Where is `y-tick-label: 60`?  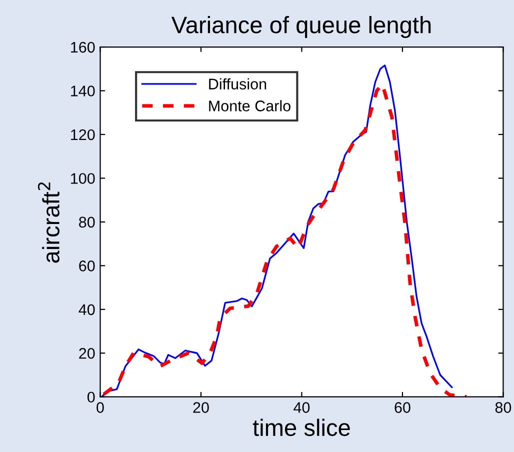 y-tick-label: 60 is located at coordinates (87, 266).